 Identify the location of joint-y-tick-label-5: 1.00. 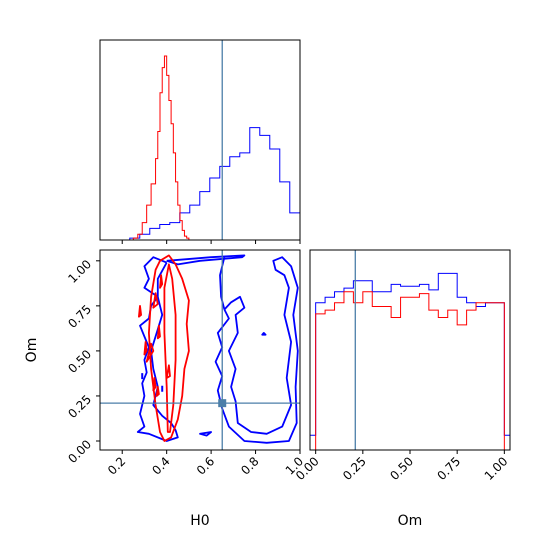
(79, 271).